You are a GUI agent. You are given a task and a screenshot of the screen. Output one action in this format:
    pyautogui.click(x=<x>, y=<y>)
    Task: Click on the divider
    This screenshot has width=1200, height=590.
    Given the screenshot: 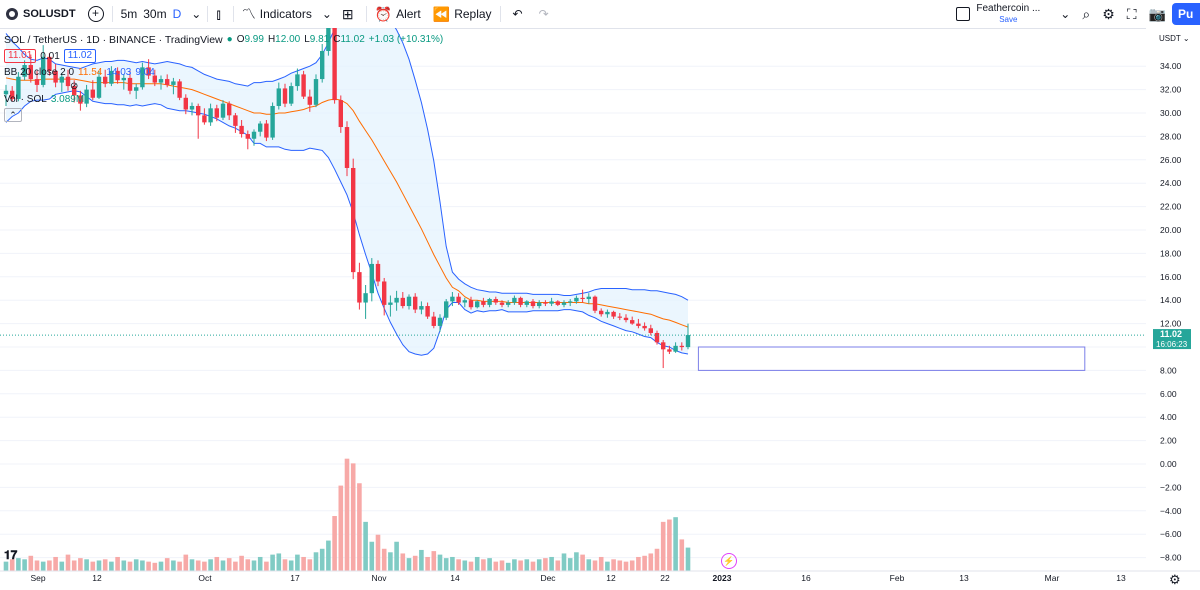 What is the action you would take?
    pyautogui.click(x=112, y=14)
    